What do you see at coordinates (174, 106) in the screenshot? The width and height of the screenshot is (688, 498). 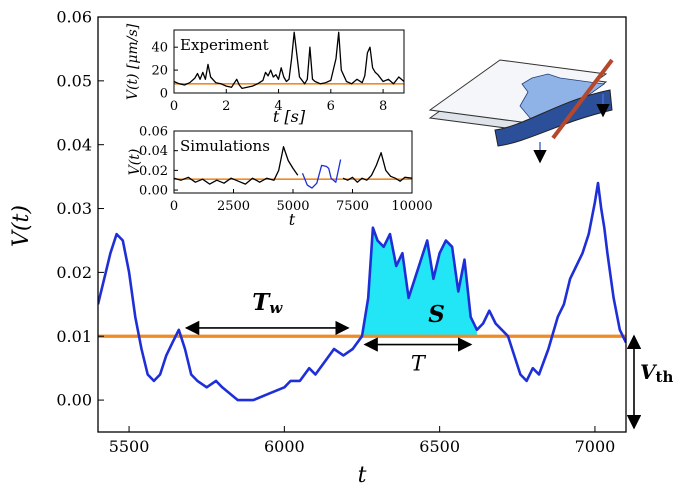 I see `experiment-x-tick-label: 0` at bounding box center [174, 106].